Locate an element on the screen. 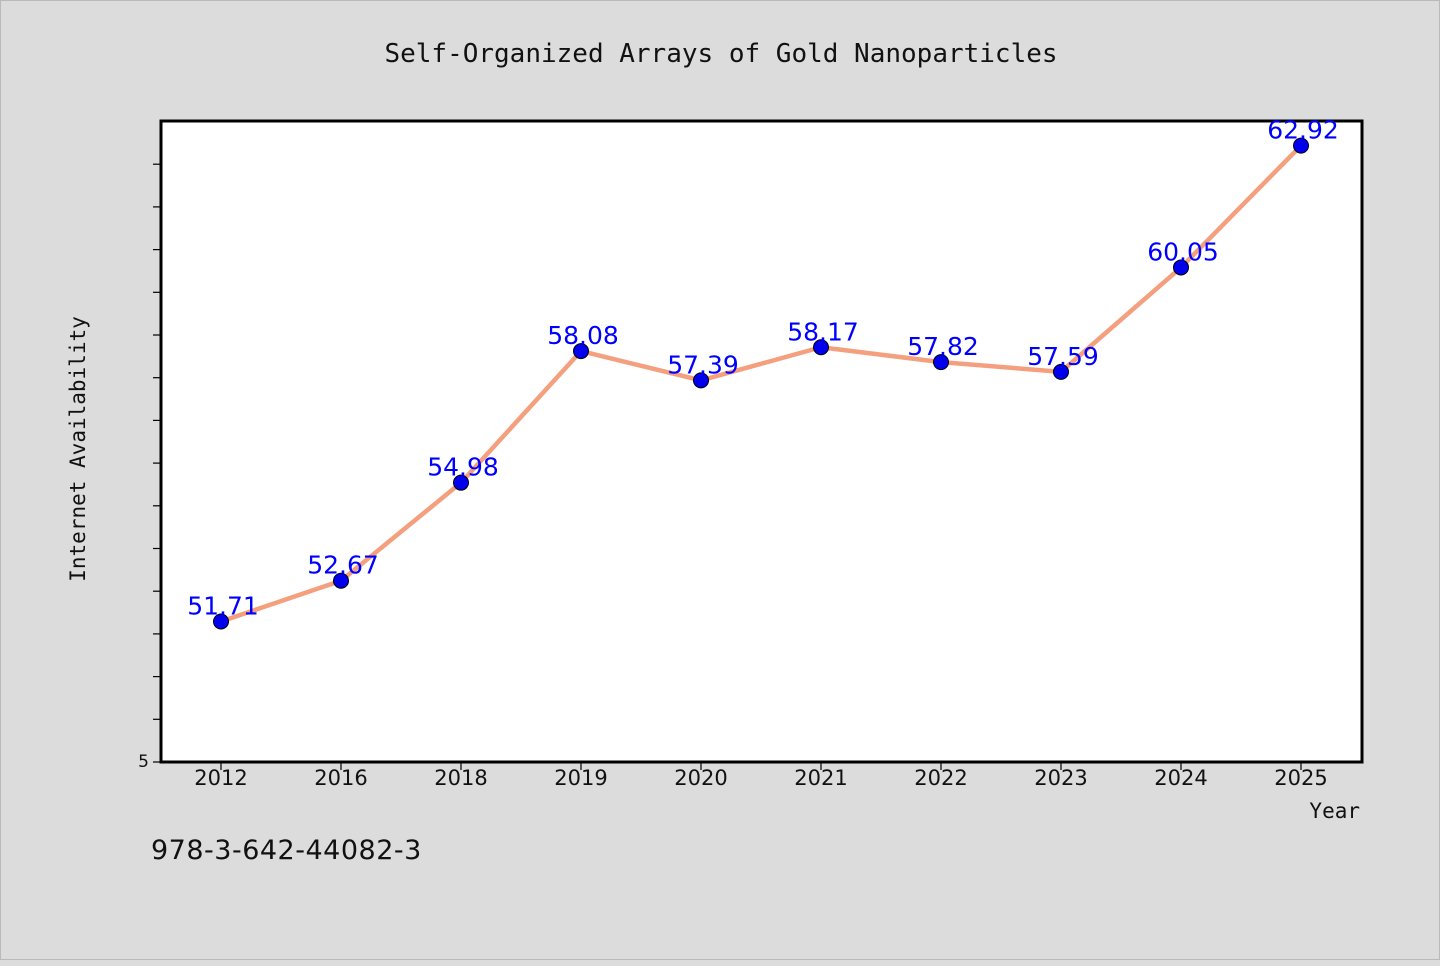 Image resolution: width=1440 pixels, height=966 pixels. y-axis-ticks is located at coordinates (157, 463).